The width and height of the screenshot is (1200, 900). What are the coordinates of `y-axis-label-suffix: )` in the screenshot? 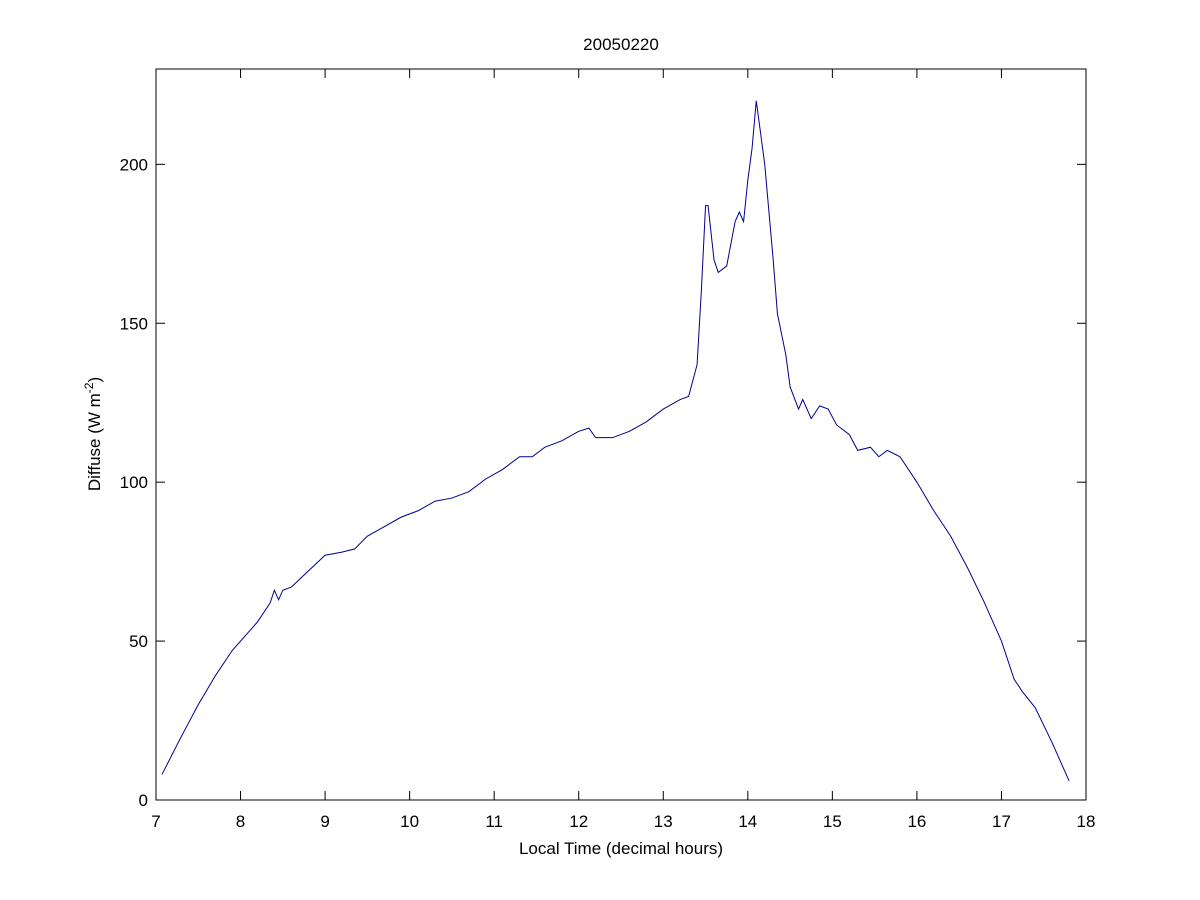 It's located at (94, 380).